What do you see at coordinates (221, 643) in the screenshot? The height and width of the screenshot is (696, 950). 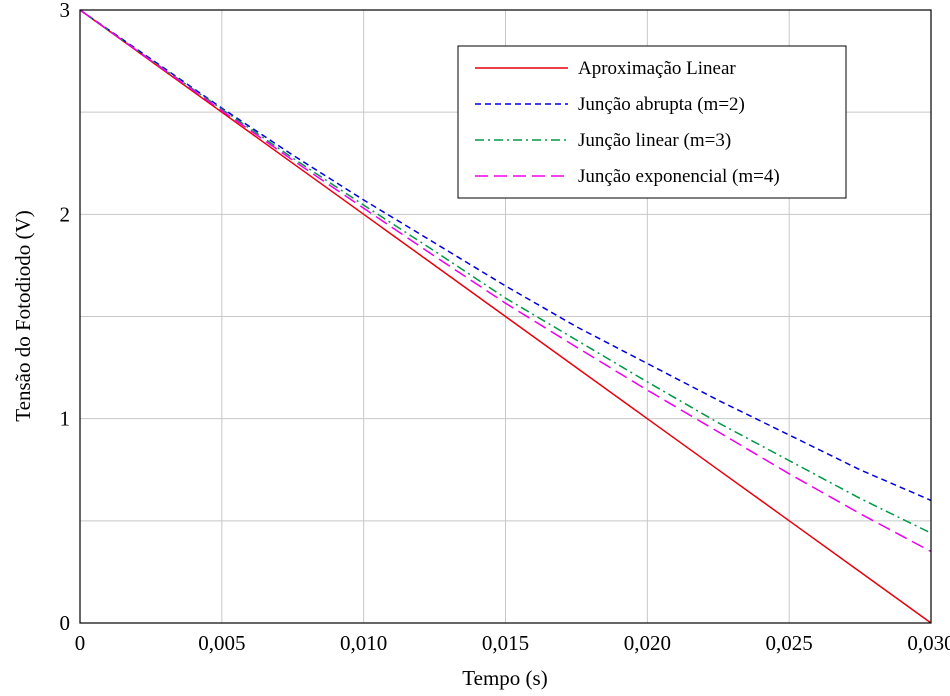 I see `x-tick-label: 0,005` at bounding box center [221, 643].